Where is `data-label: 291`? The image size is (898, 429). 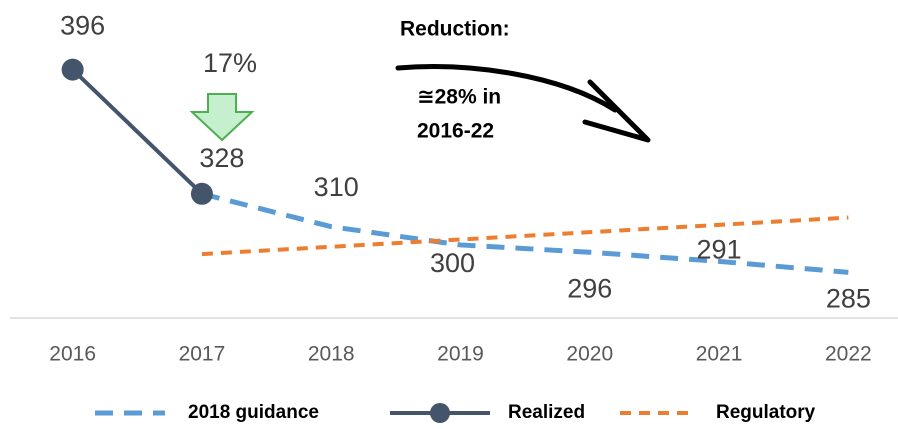
data-label: 291 is located at coordinates (719, 250).